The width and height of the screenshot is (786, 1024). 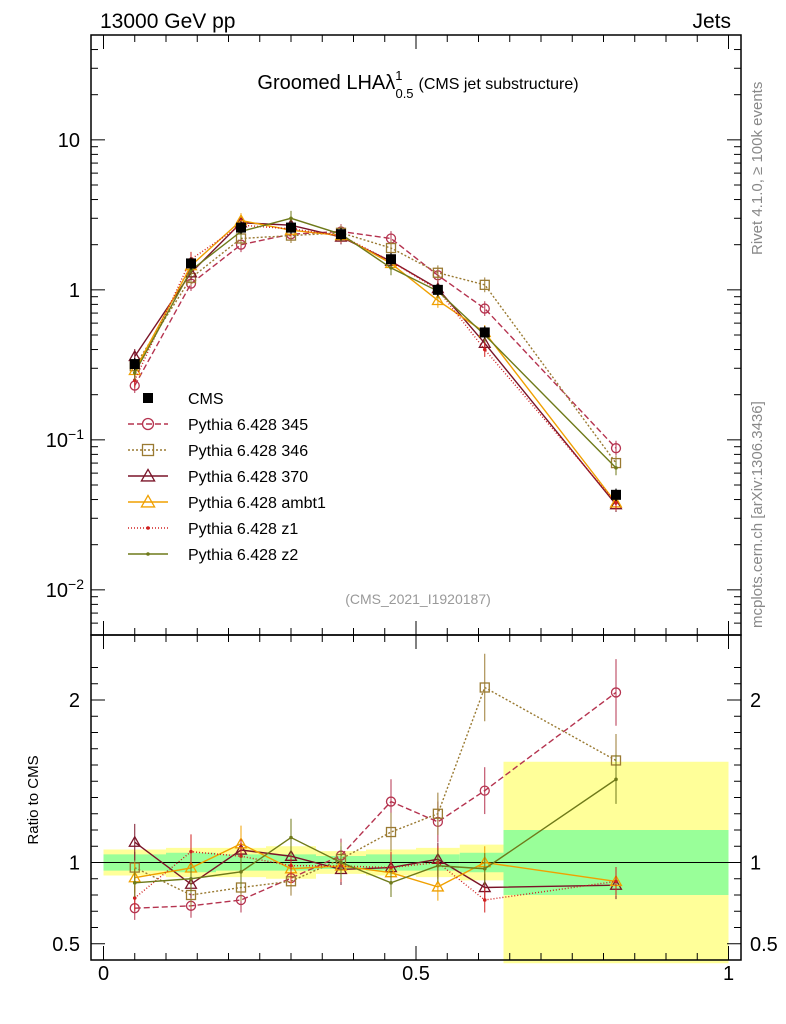 I want to click on legend-item-4: Pythia 6.428 z1, so click(x=213, y=529).